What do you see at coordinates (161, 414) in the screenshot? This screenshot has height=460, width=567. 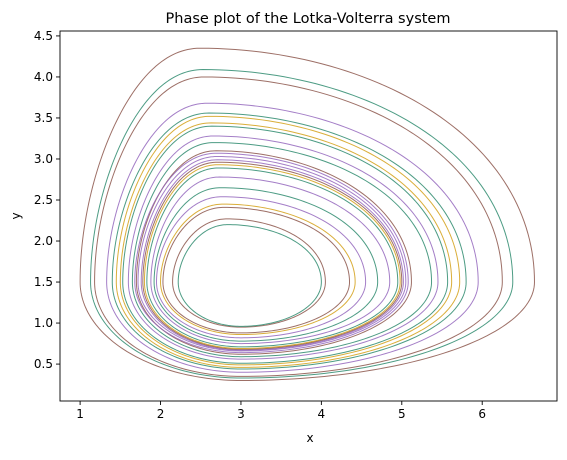 I see `x-tick-label: 2` at bounding box center [161, 414].